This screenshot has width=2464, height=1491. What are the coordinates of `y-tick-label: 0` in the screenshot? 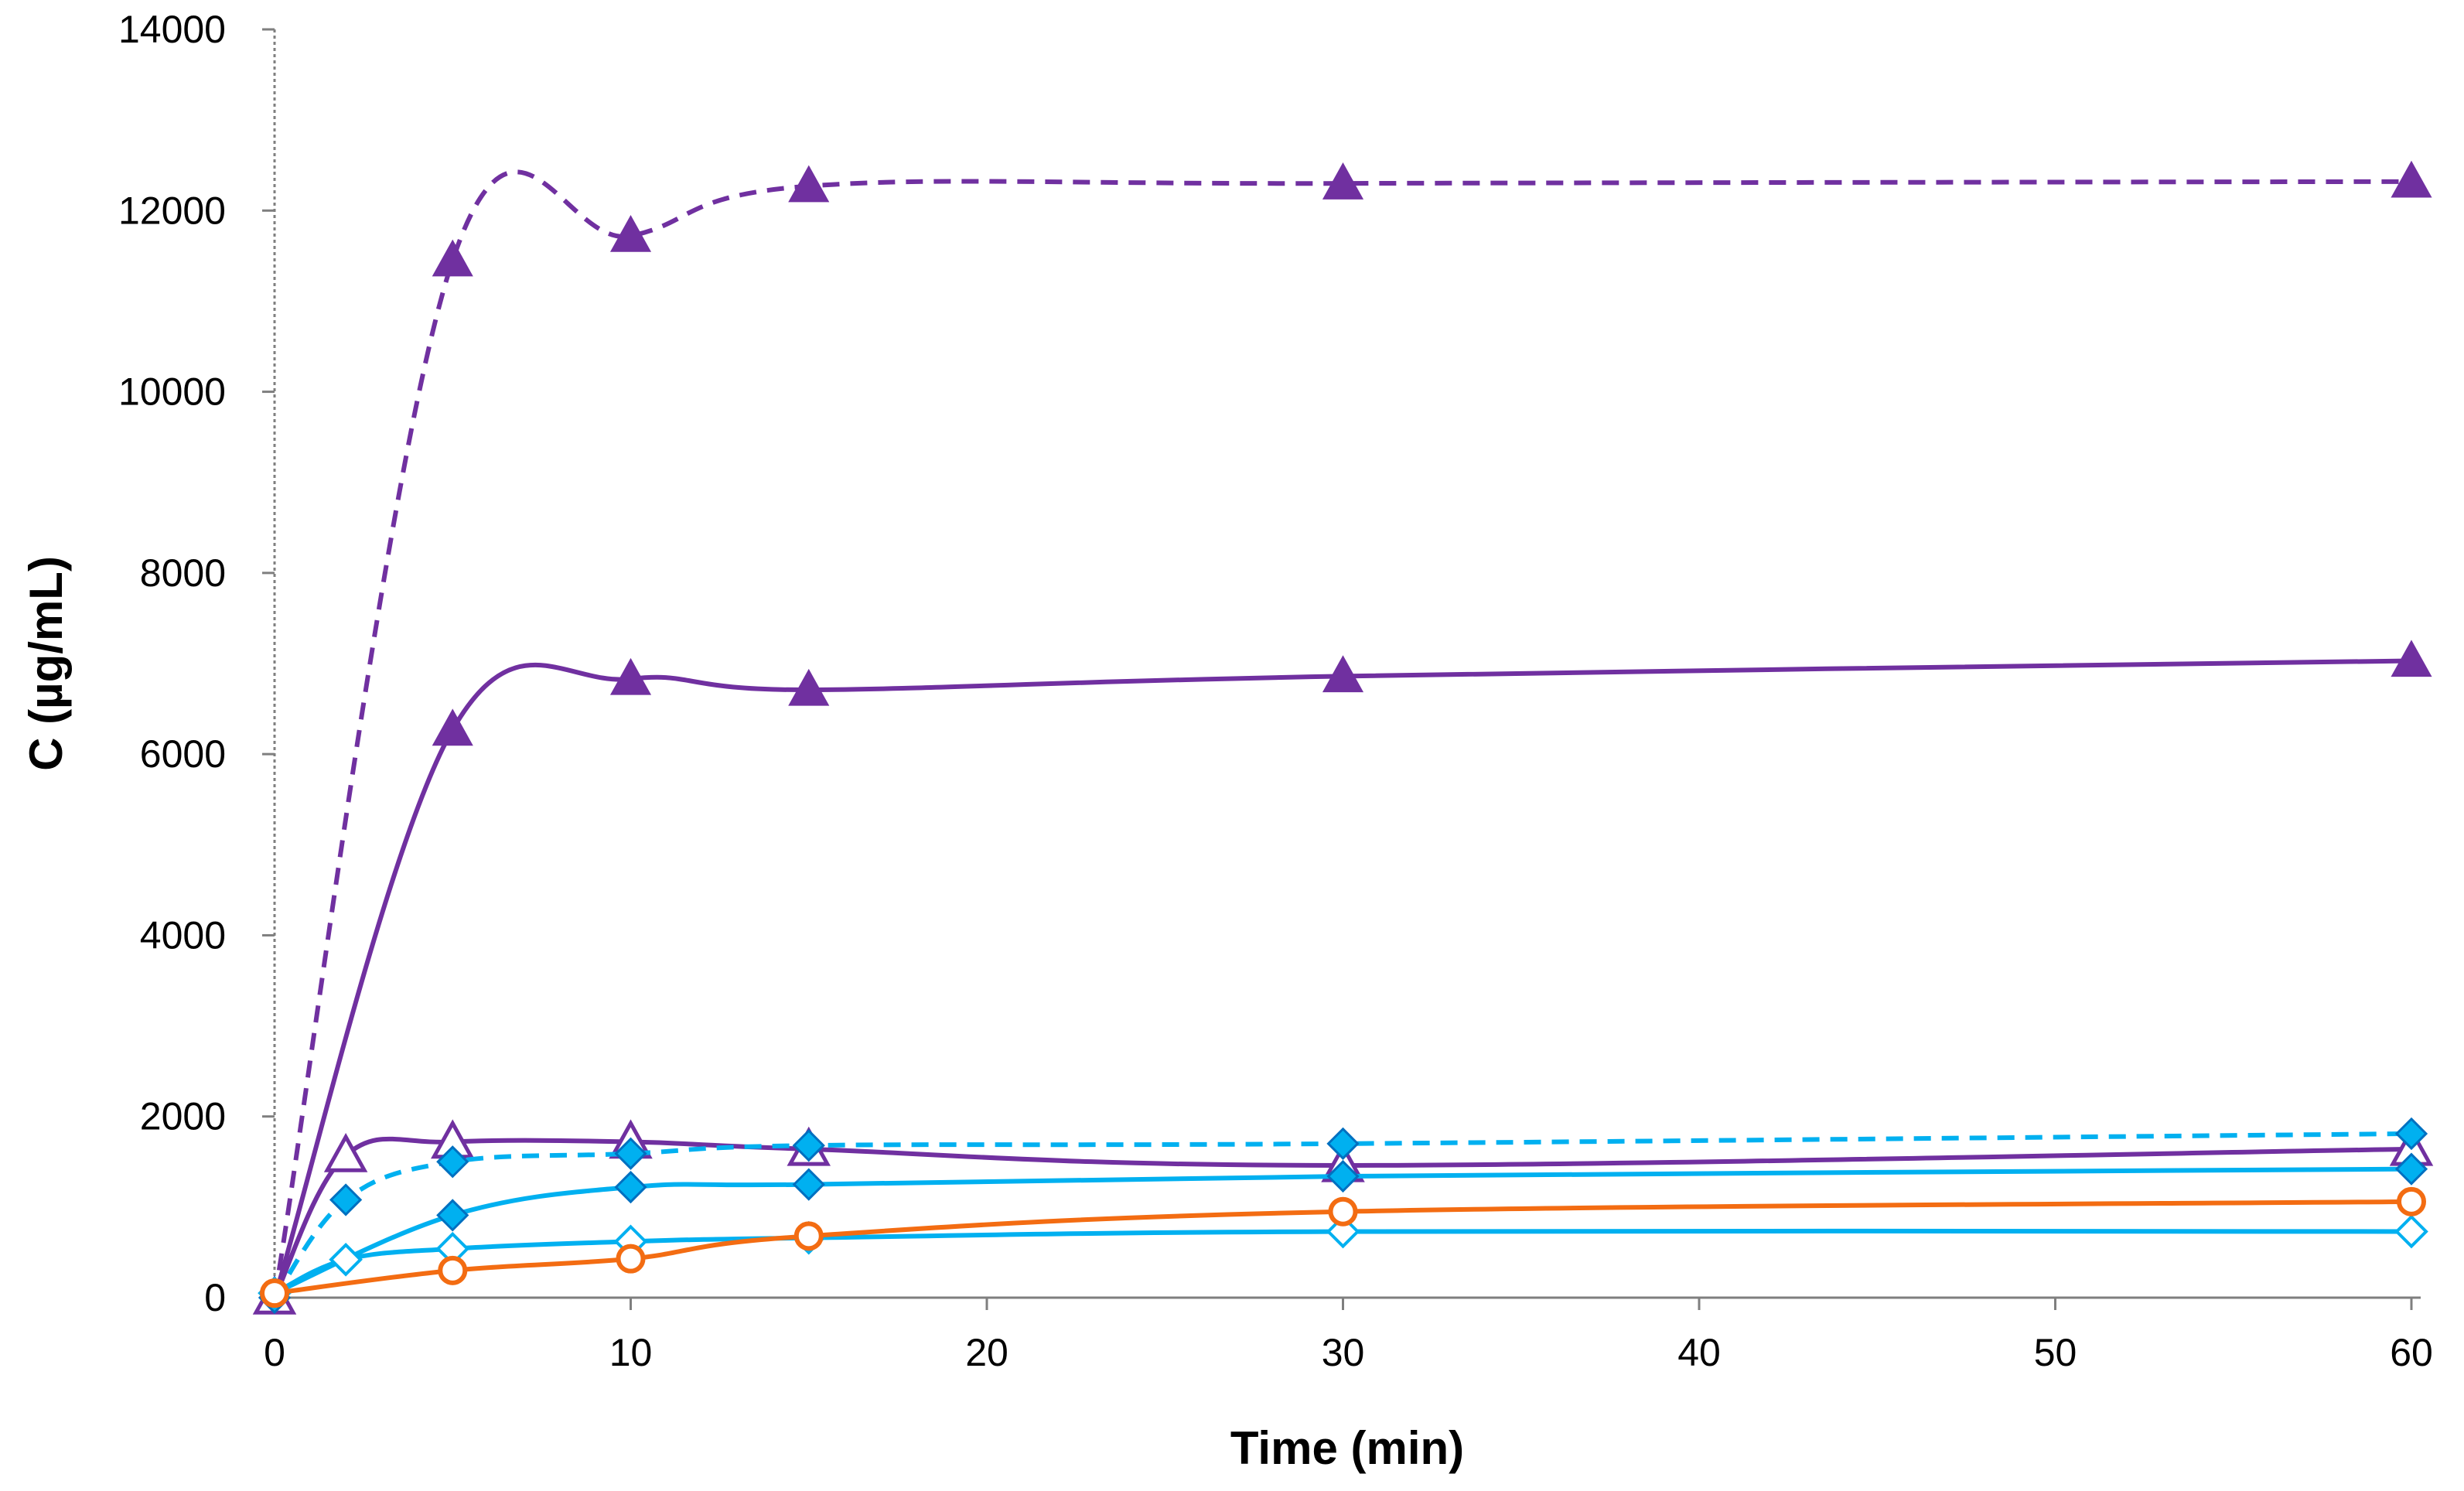 It's located at (215, 1297).